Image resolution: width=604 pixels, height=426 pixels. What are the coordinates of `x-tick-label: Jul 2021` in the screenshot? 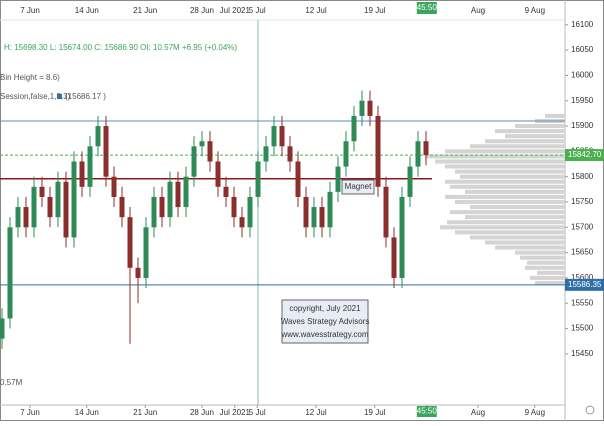 It's located at (235, 412).